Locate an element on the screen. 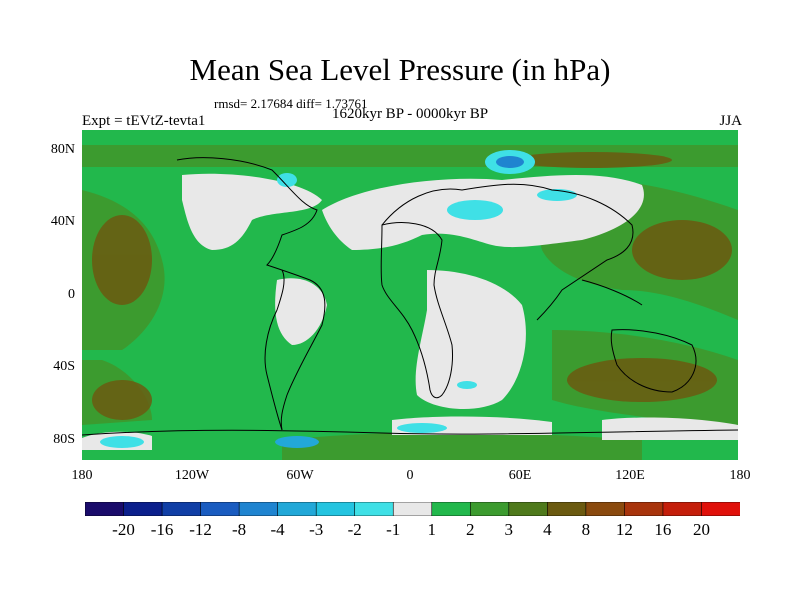 This screenshot has width=800, height=600. legend-label: 12 is located at coordinates (624, 529).